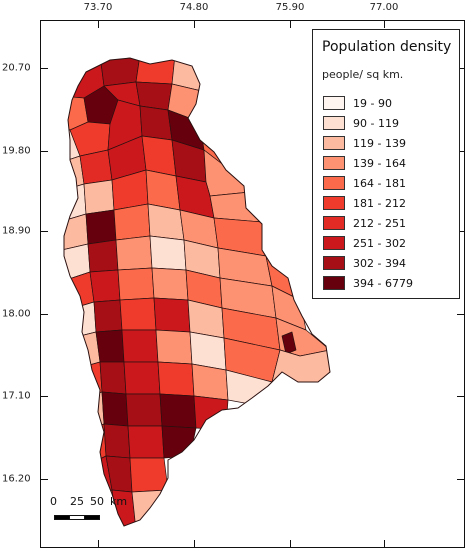 The image size is (474, 555). I want to click on legend-item: 139 - 164, so click(364, 163).